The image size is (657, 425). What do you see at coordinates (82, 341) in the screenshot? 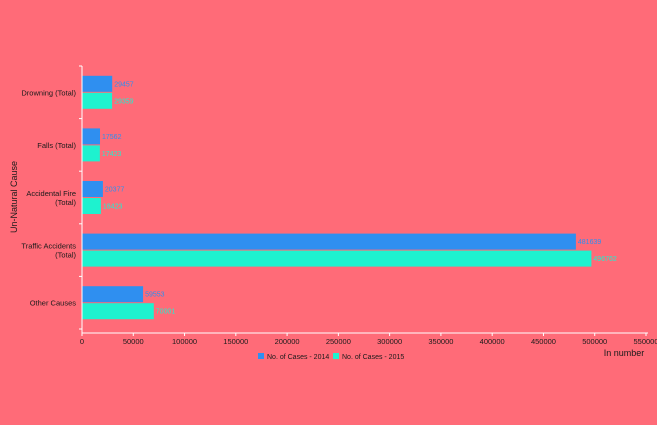
I see `x-tick-label: 0` at bounding box center [82, 341].